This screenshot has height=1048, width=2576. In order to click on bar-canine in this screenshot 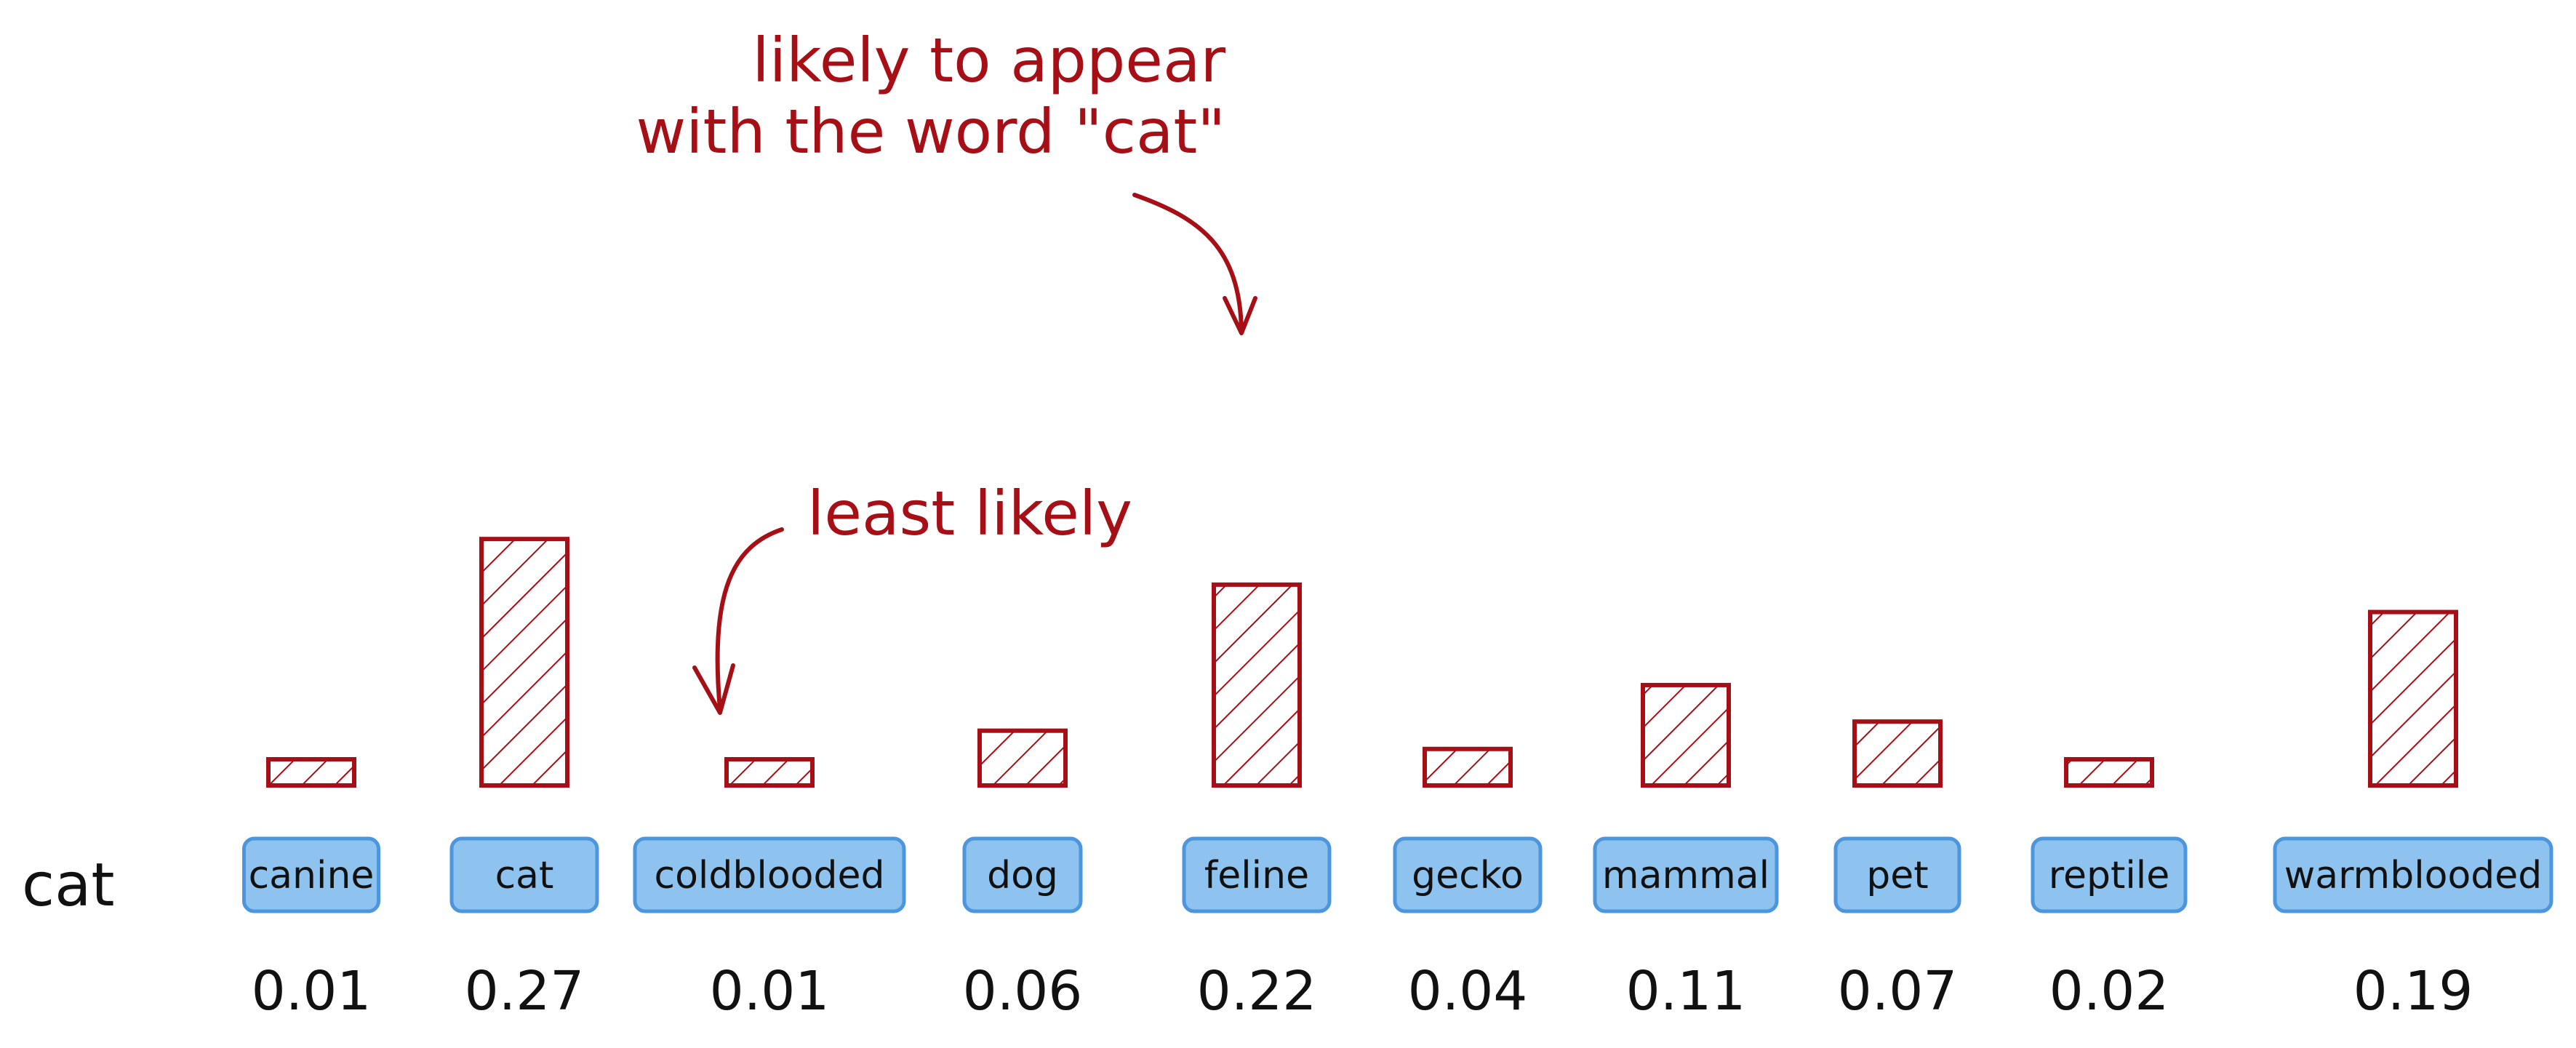, I will do `click(311, 772)`.